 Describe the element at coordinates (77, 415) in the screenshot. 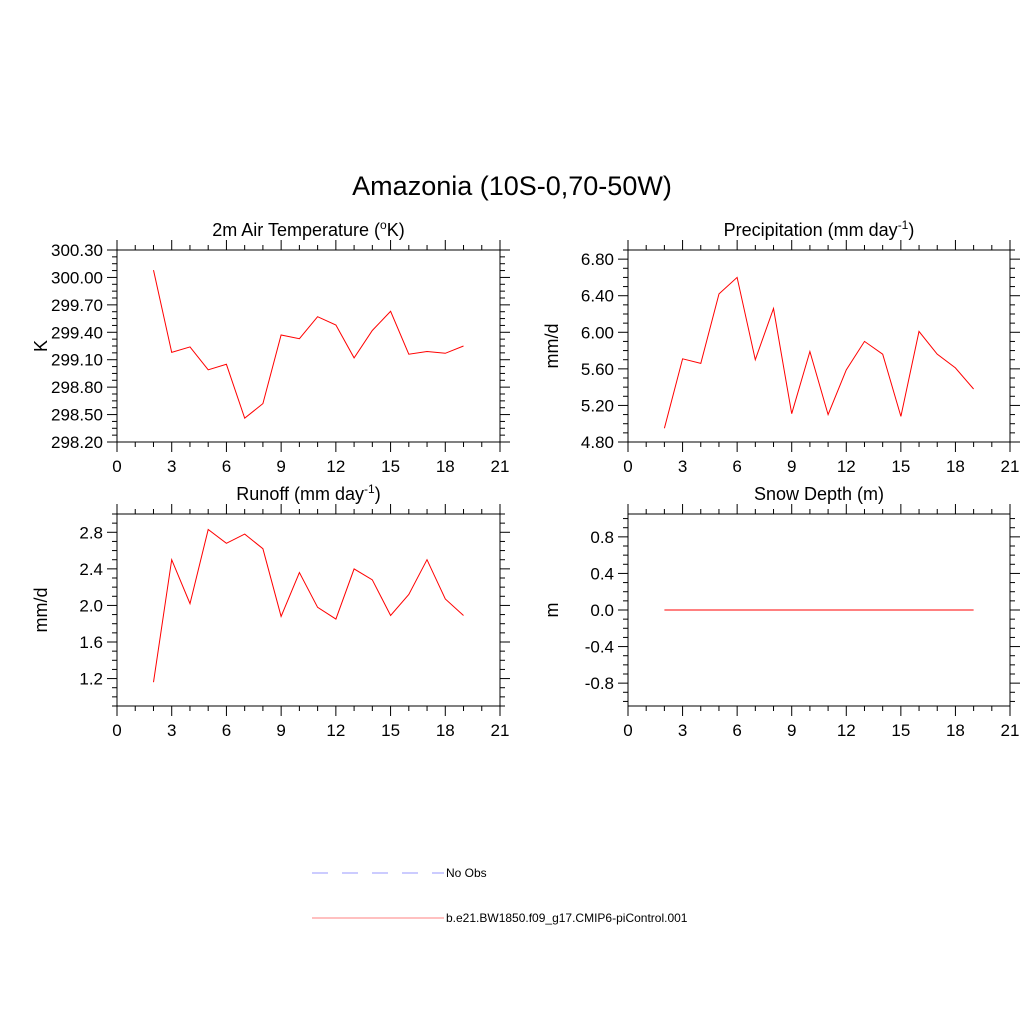

I see `y-tick-label: 298.50` at that location.